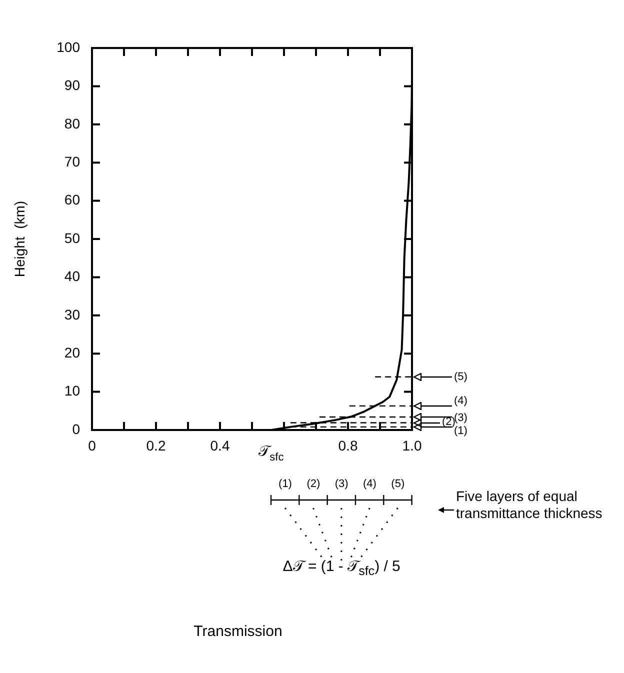 The width and height of the screenshot is (624, 673). I want to click on y-tick-label: 40, so click(72, 276).